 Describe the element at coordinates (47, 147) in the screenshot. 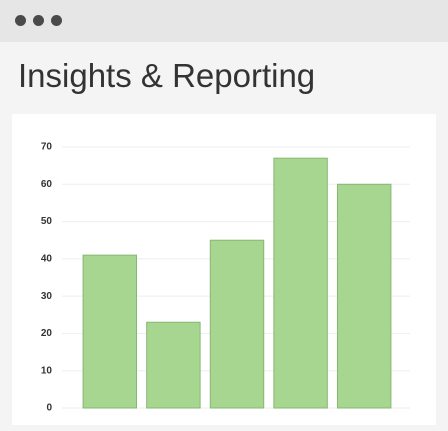

I see `y-tick-label: 70` at that location.